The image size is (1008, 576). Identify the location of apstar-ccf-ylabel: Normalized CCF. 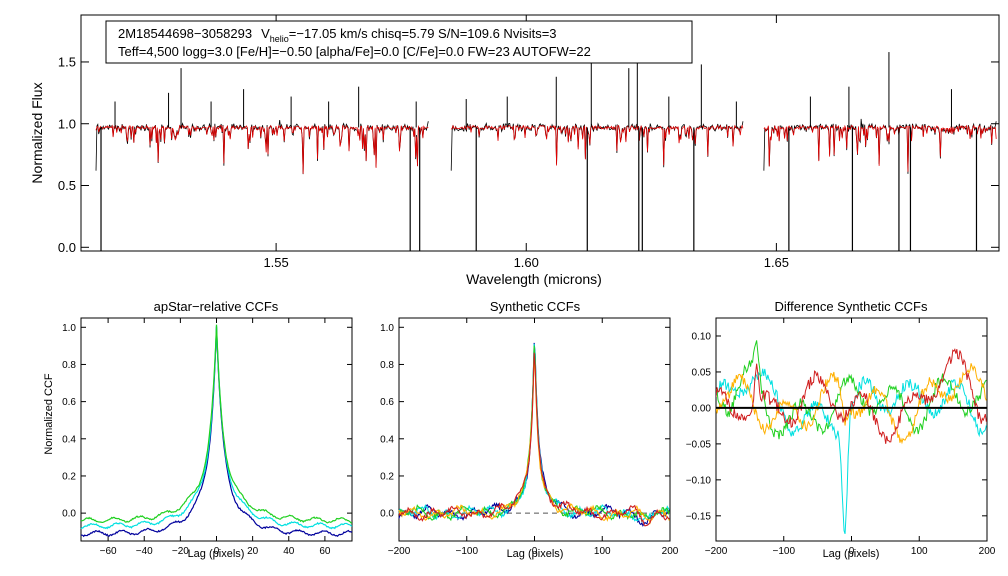
(49, 414).